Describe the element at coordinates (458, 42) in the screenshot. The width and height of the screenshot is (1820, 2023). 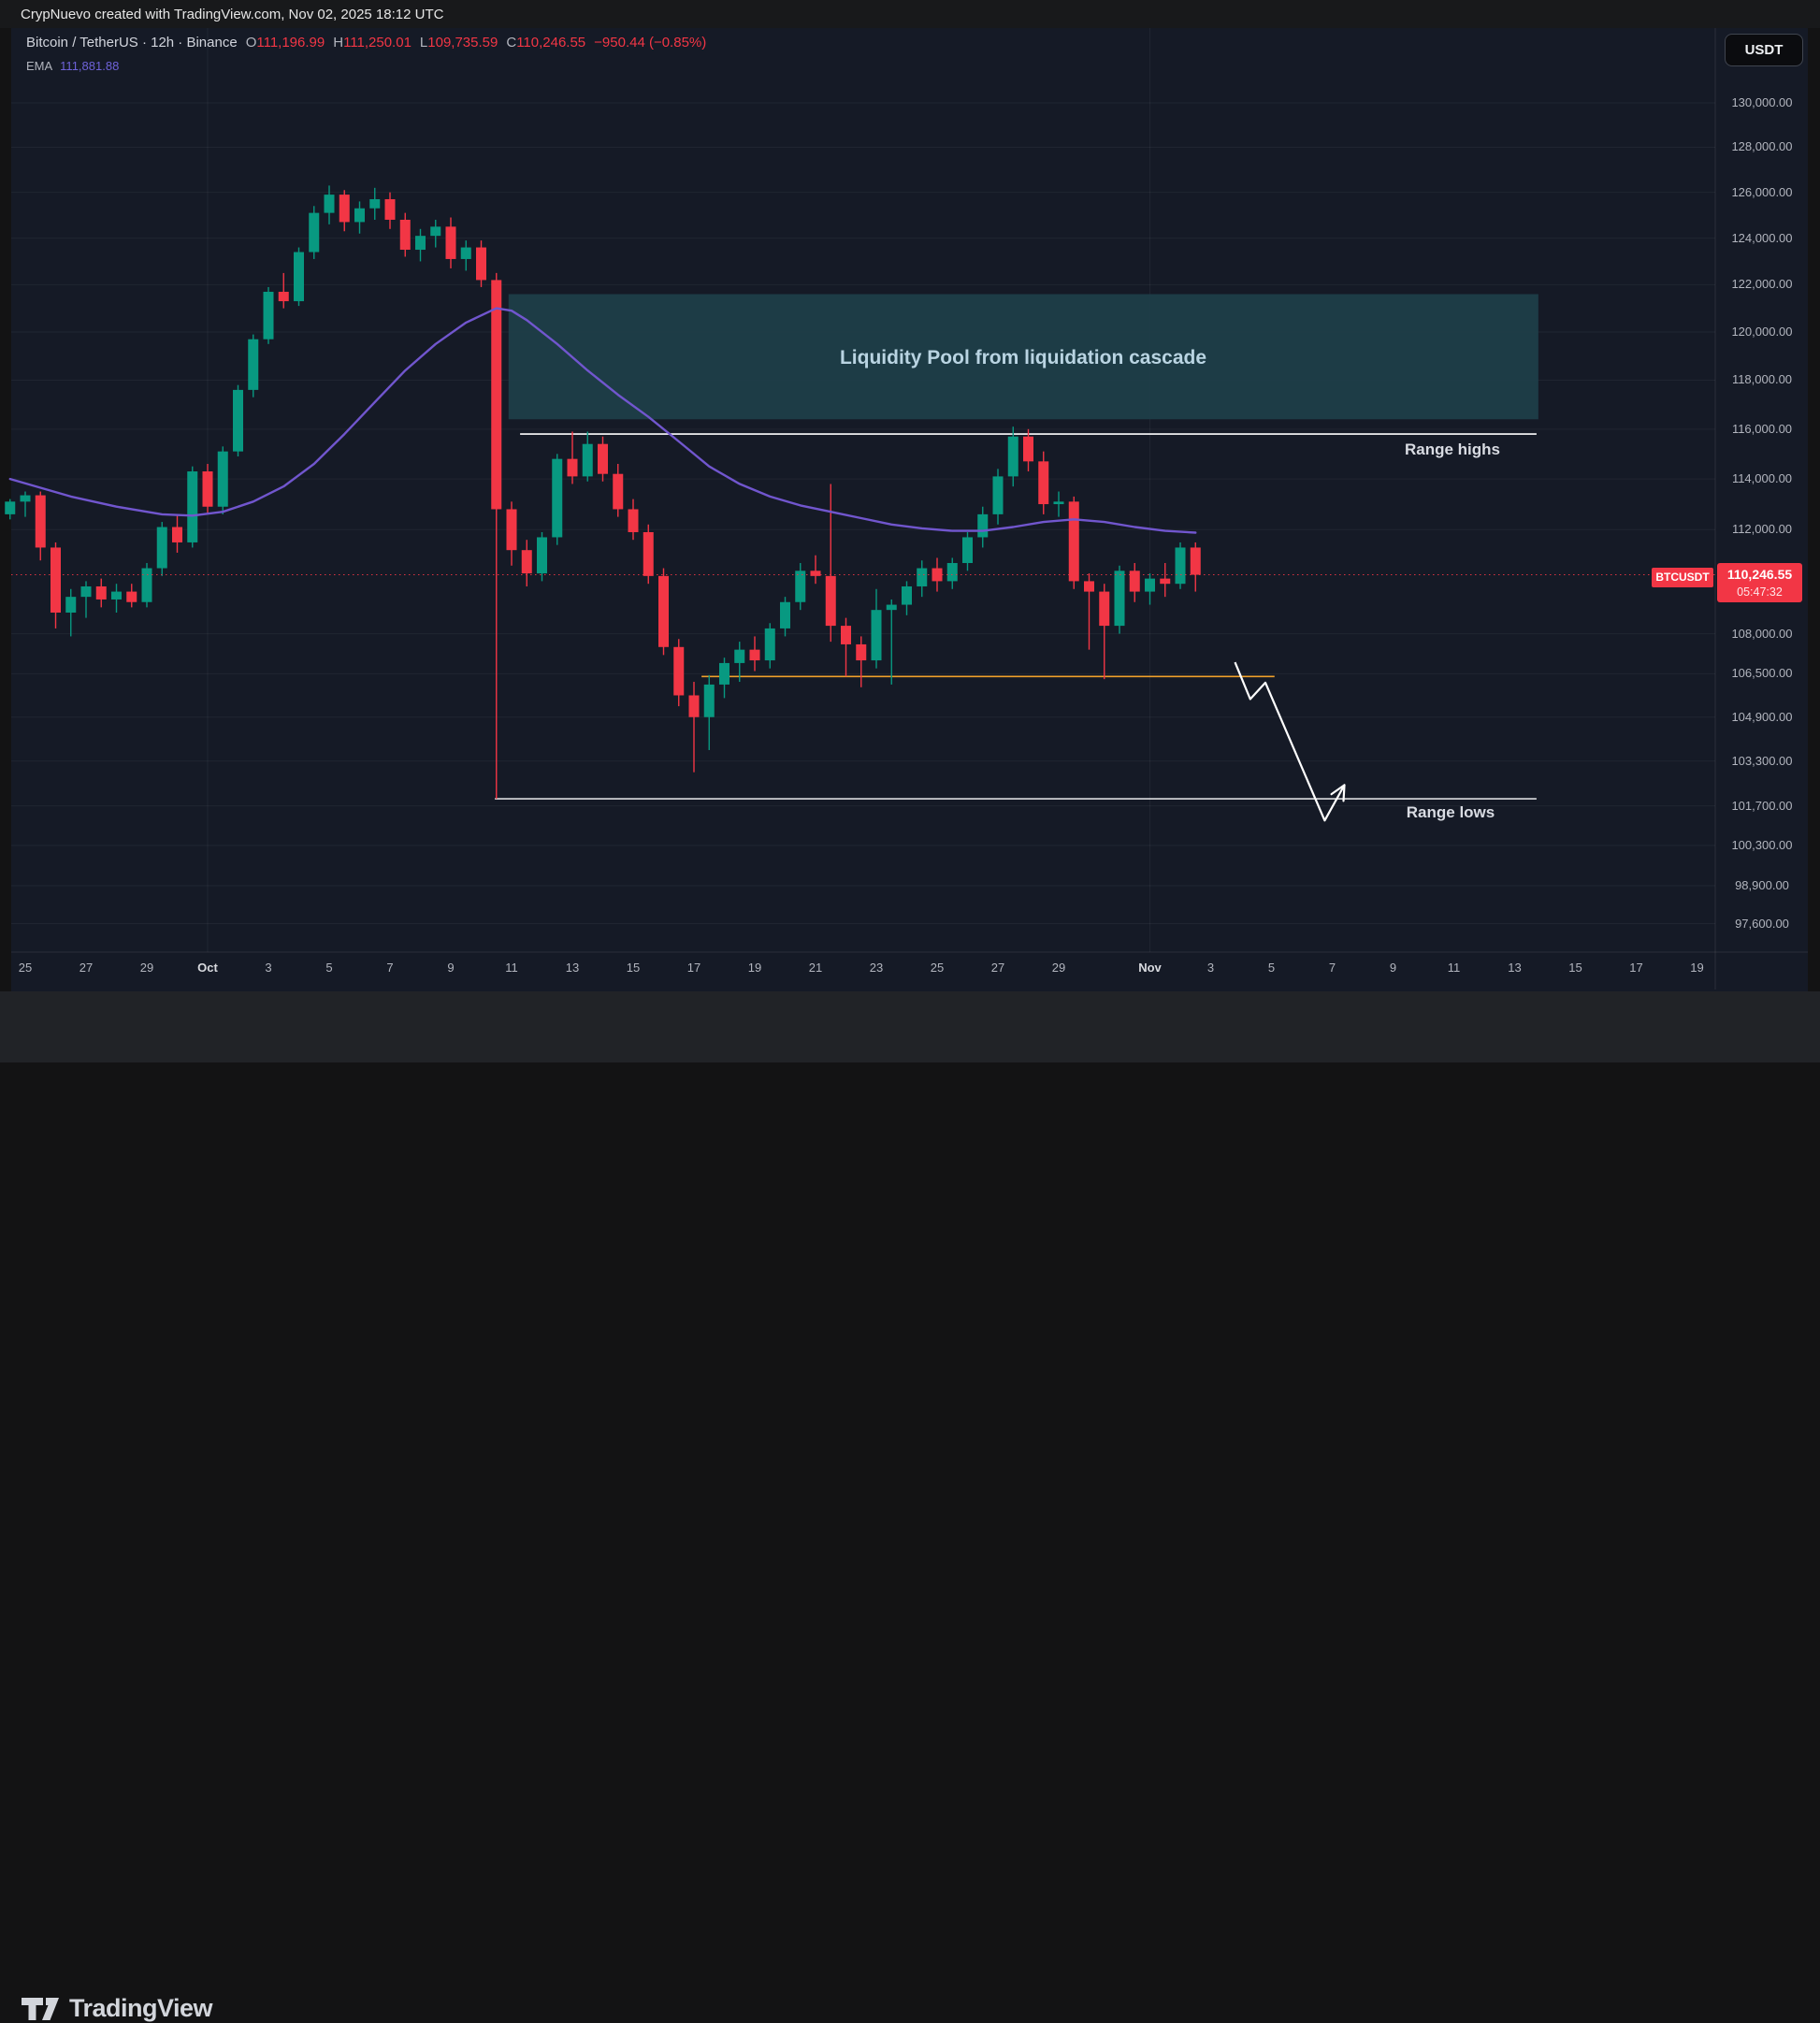
I see `ohlc-item: L109,735.59` at that location.